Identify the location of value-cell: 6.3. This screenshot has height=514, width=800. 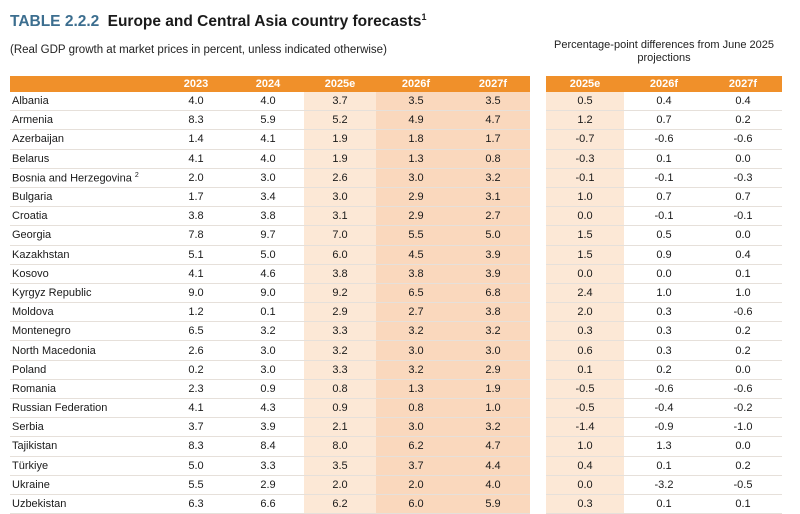
(196, 504).